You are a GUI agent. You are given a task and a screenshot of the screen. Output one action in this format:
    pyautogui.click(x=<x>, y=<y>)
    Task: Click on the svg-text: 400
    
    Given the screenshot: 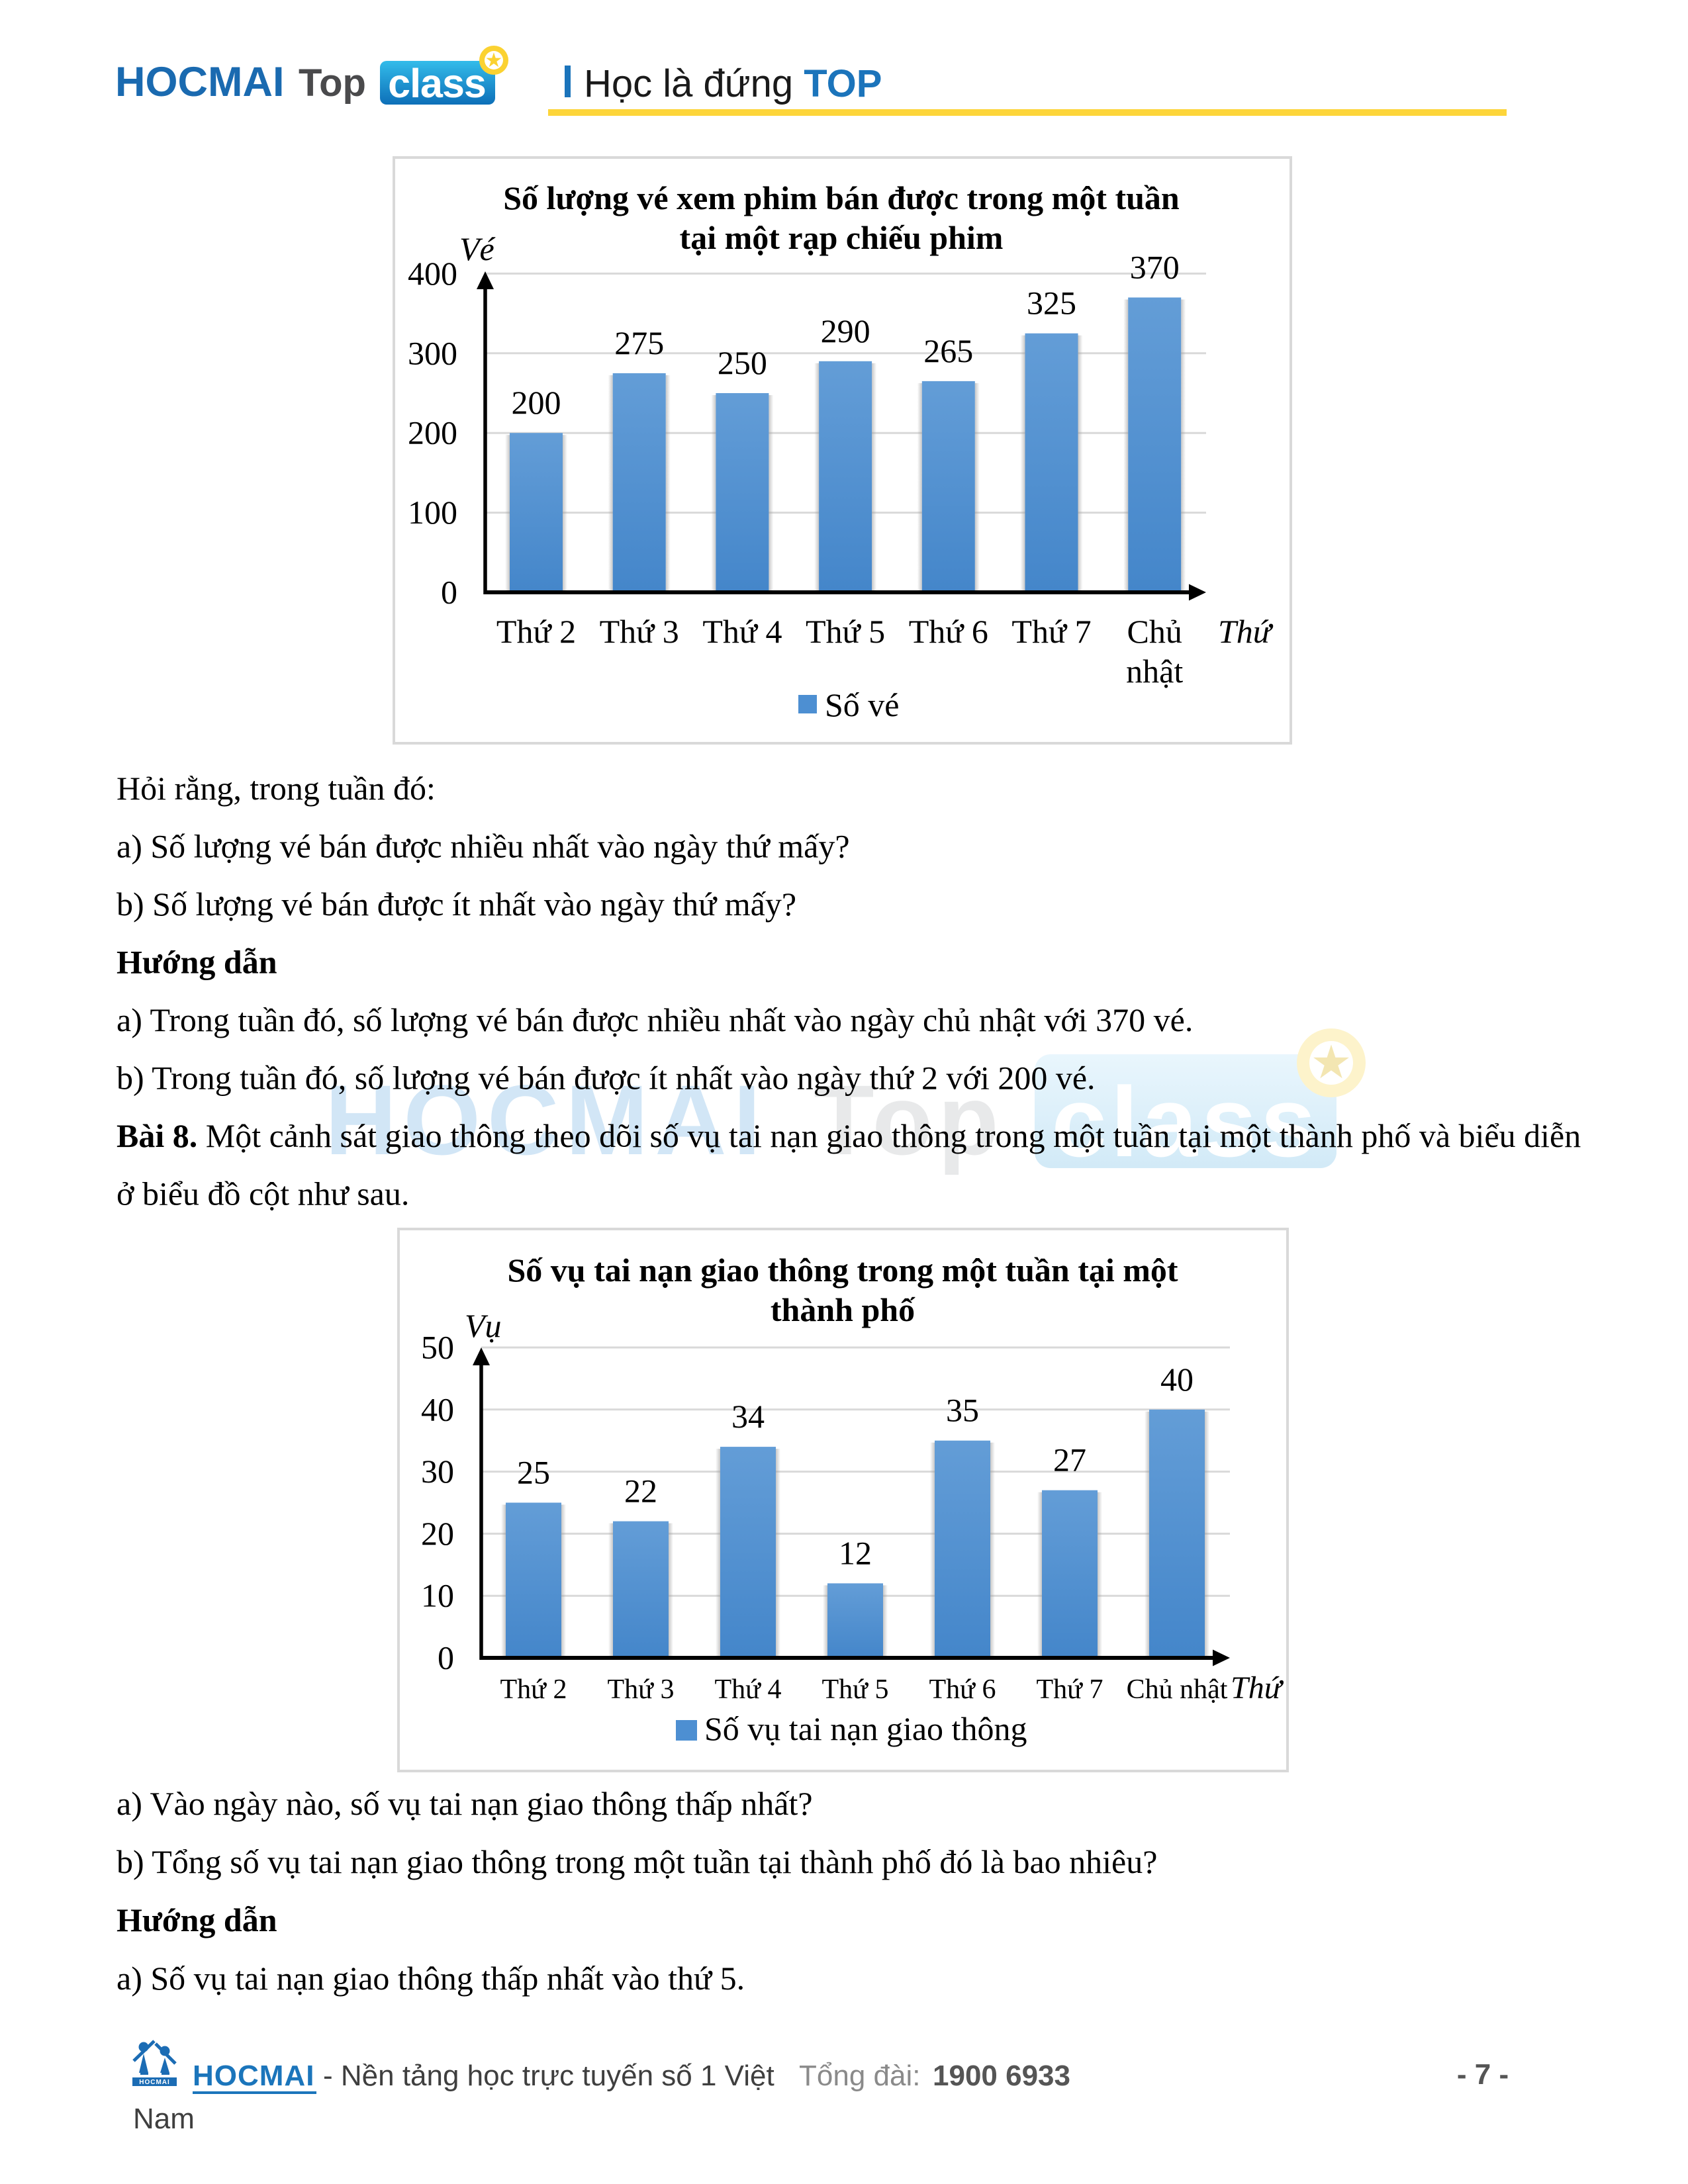 What is the action you would take?
    pyautogui.click(x=432, y=273)
    